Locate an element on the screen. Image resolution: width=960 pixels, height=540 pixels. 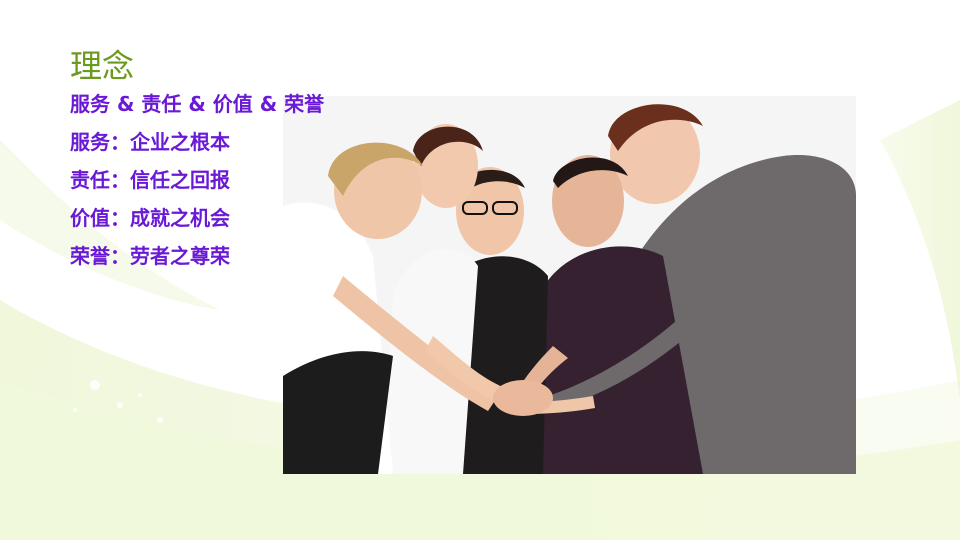
list-item: 荣誉：劳者之尊荣 is located at coordinates (150, 256).